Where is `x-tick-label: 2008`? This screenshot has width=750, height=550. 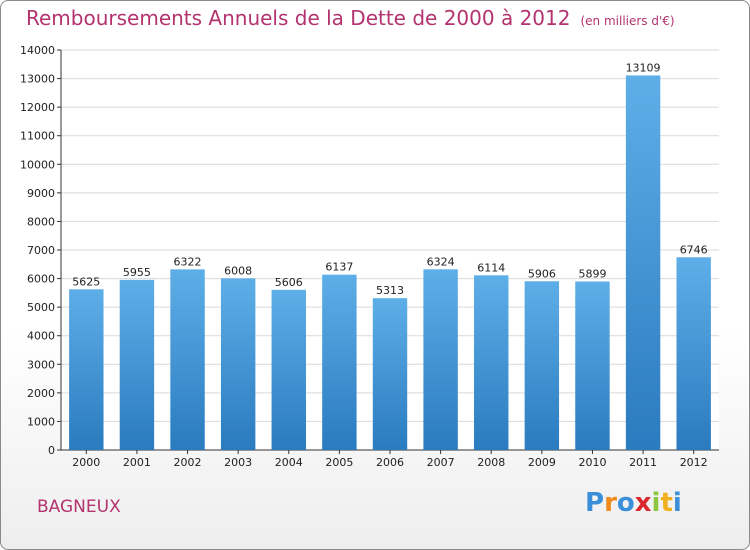 x-tick-label: 2008 is located at coordinates (491, 462).